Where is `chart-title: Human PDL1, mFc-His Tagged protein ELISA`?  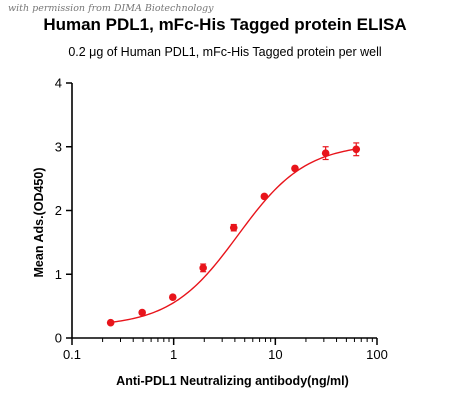 chart-title: Human PDL1, mFc-His Tagged protein ELISA is located at coordinates (225, 24).